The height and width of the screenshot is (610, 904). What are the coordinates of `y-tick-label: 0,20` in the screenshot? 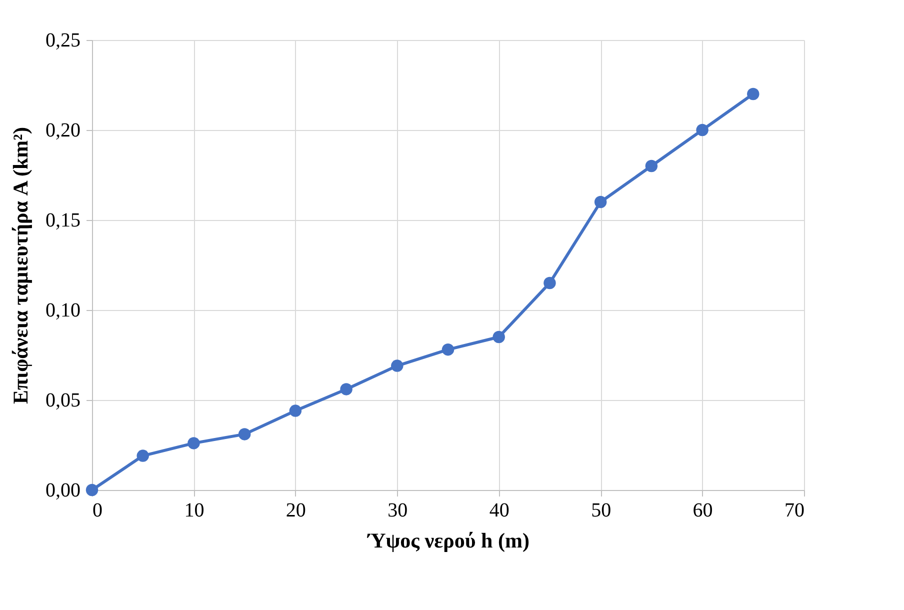 It's located at (63, 131).